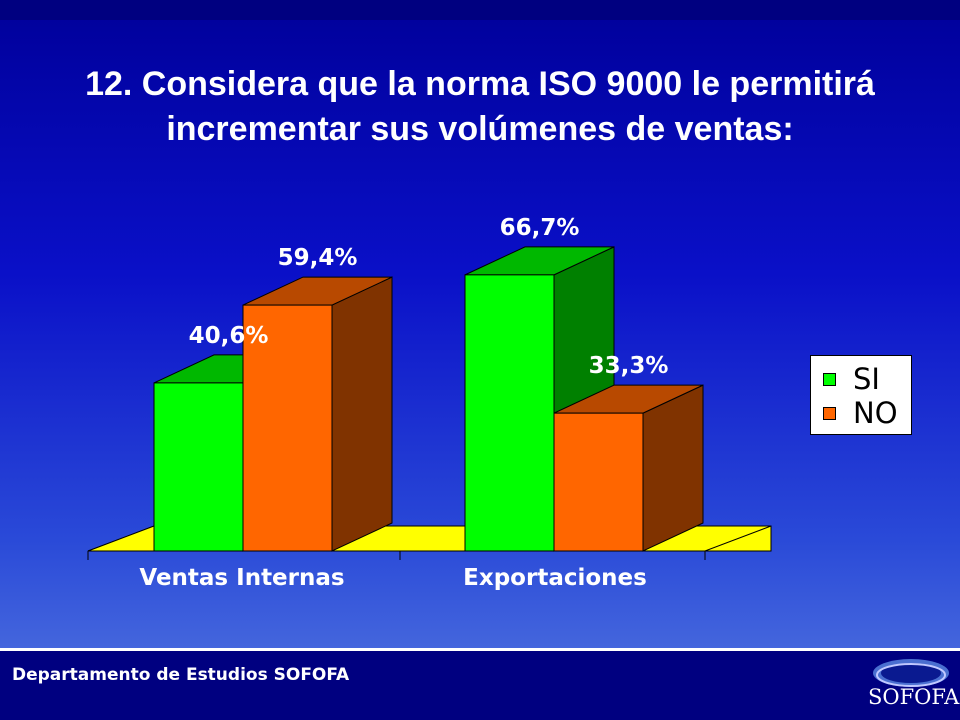 The width and height of the screenshot is (960, 720). What do you see at coordinates (429, 297) in the screenshot?
I see `chart-data-labels: 40,6% 59,4% 66,7% 33,3%` at bounding box center [429, 297].